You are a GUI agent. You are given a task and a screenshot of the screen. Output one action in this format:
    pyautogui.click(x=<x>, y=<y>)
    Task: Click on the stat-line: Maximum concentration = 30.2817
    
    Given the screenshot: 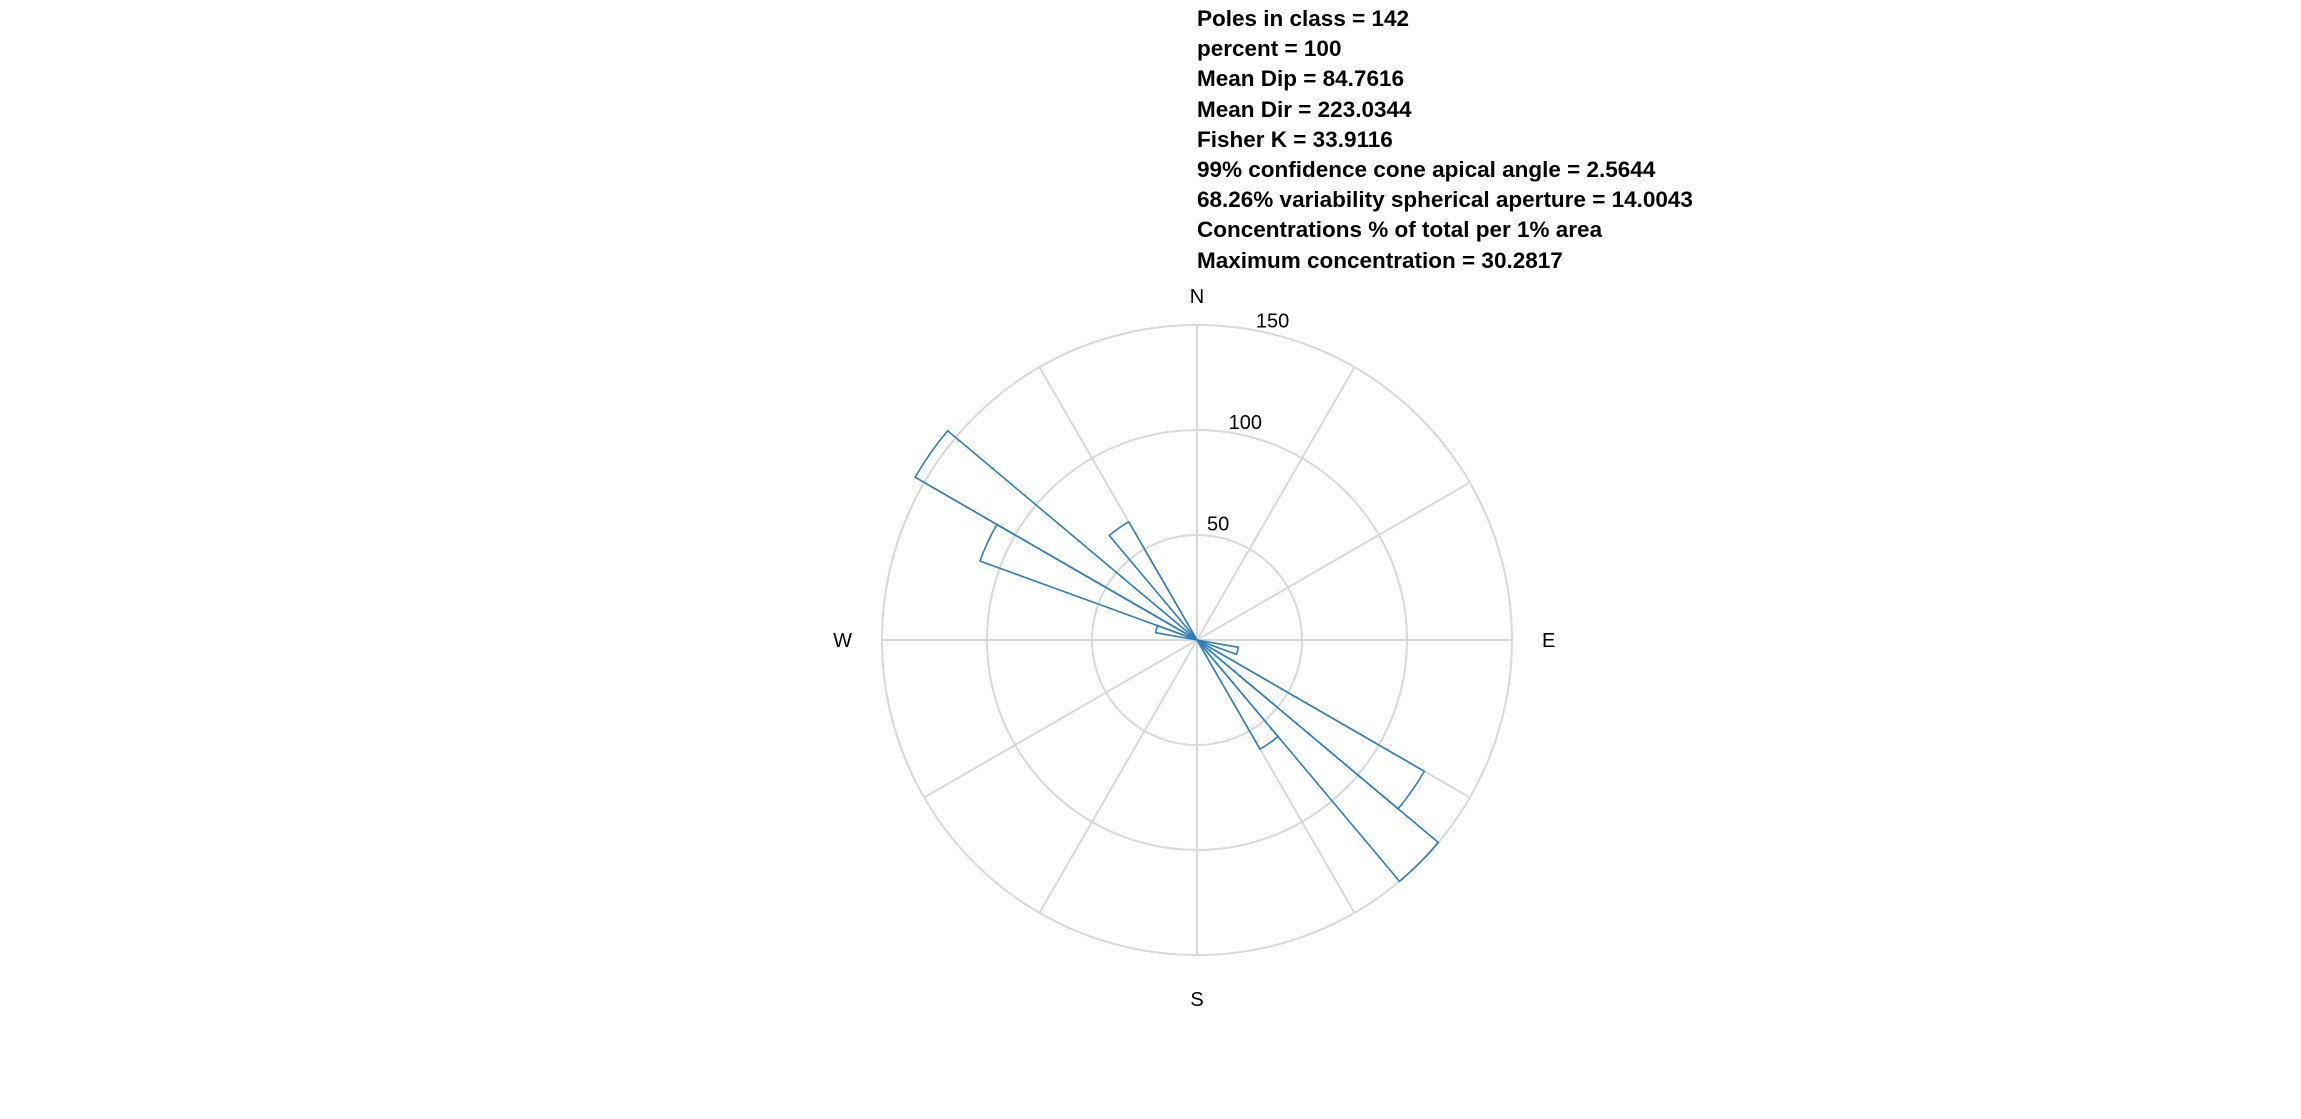 What is the action you would take?
    pyautogui.click(x=1380, y=260)
    